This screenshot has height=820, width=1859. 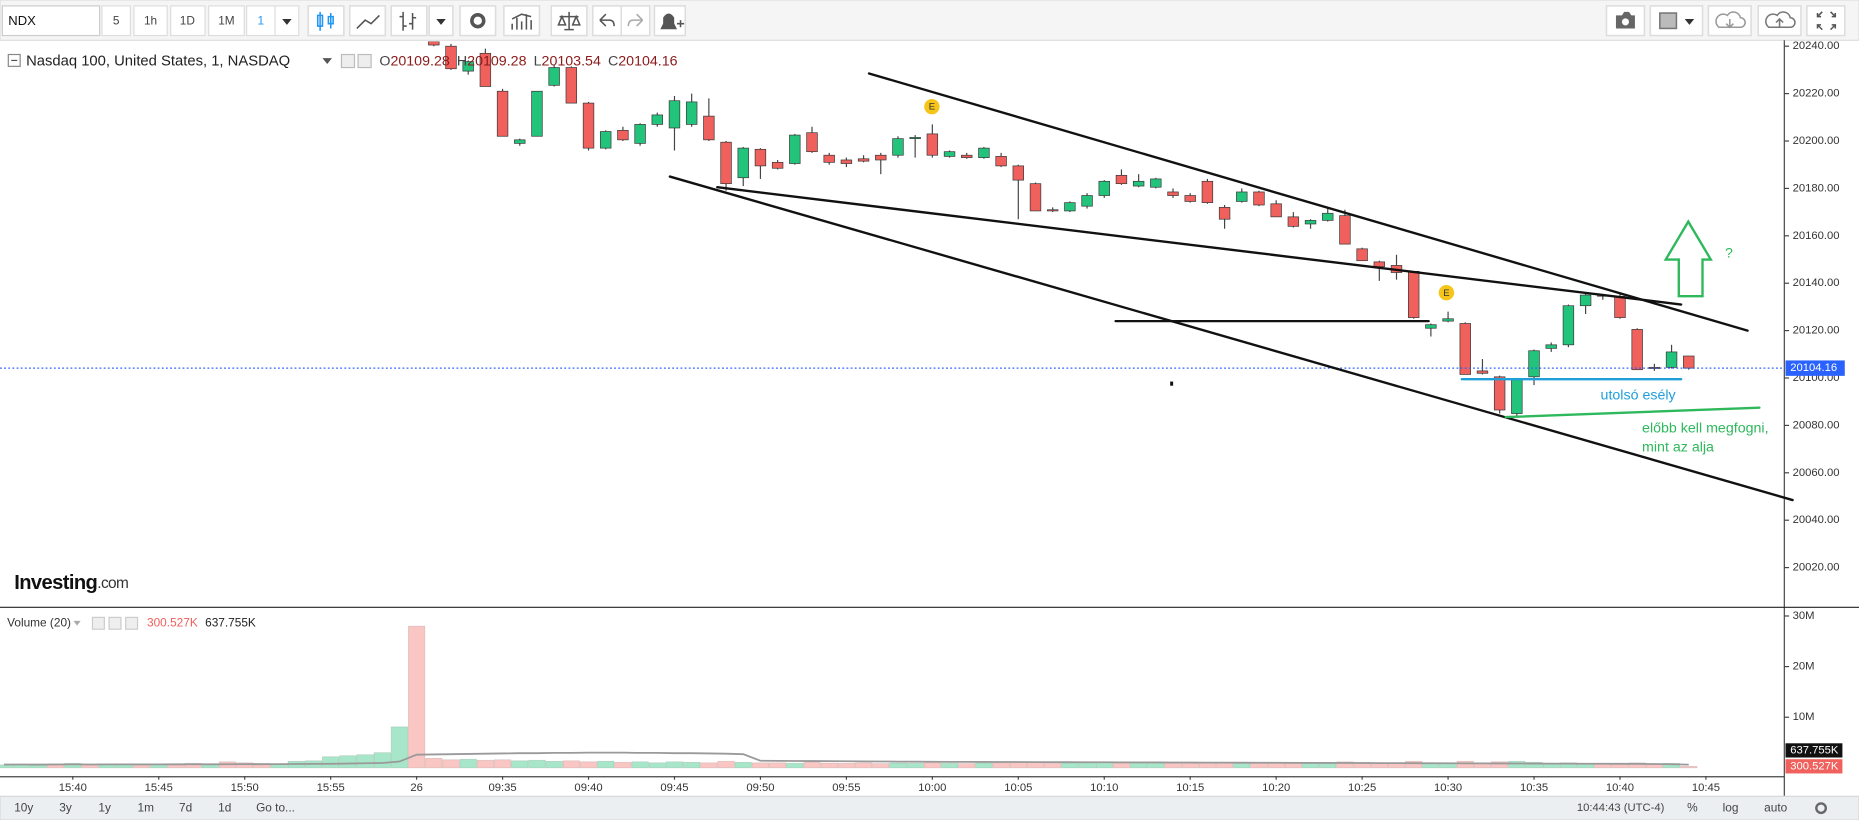 I want to click on candles-button, so click(x=326, y=21).